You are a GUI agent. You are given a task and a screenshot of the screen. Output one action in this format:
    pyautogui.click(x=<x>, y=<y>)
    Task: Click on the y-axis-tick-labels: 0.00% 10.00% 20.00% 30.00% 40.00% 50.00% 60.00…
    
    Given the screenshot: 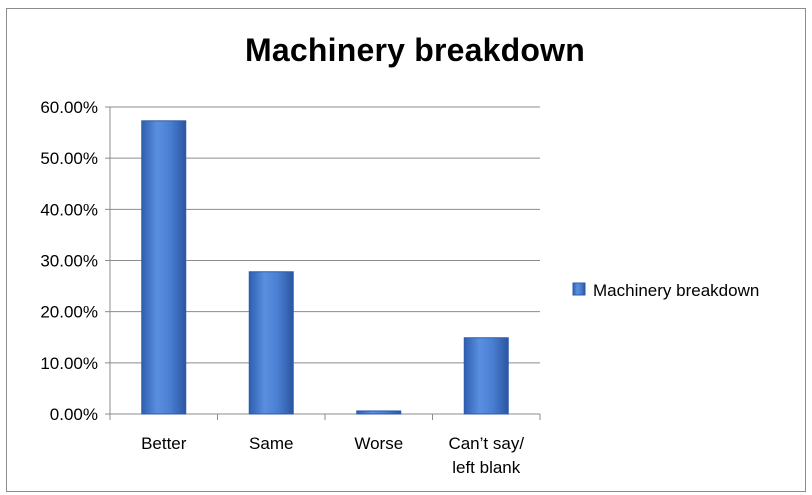 What is the action you would take?
    pyautogui.click(x=69, y=261)
    